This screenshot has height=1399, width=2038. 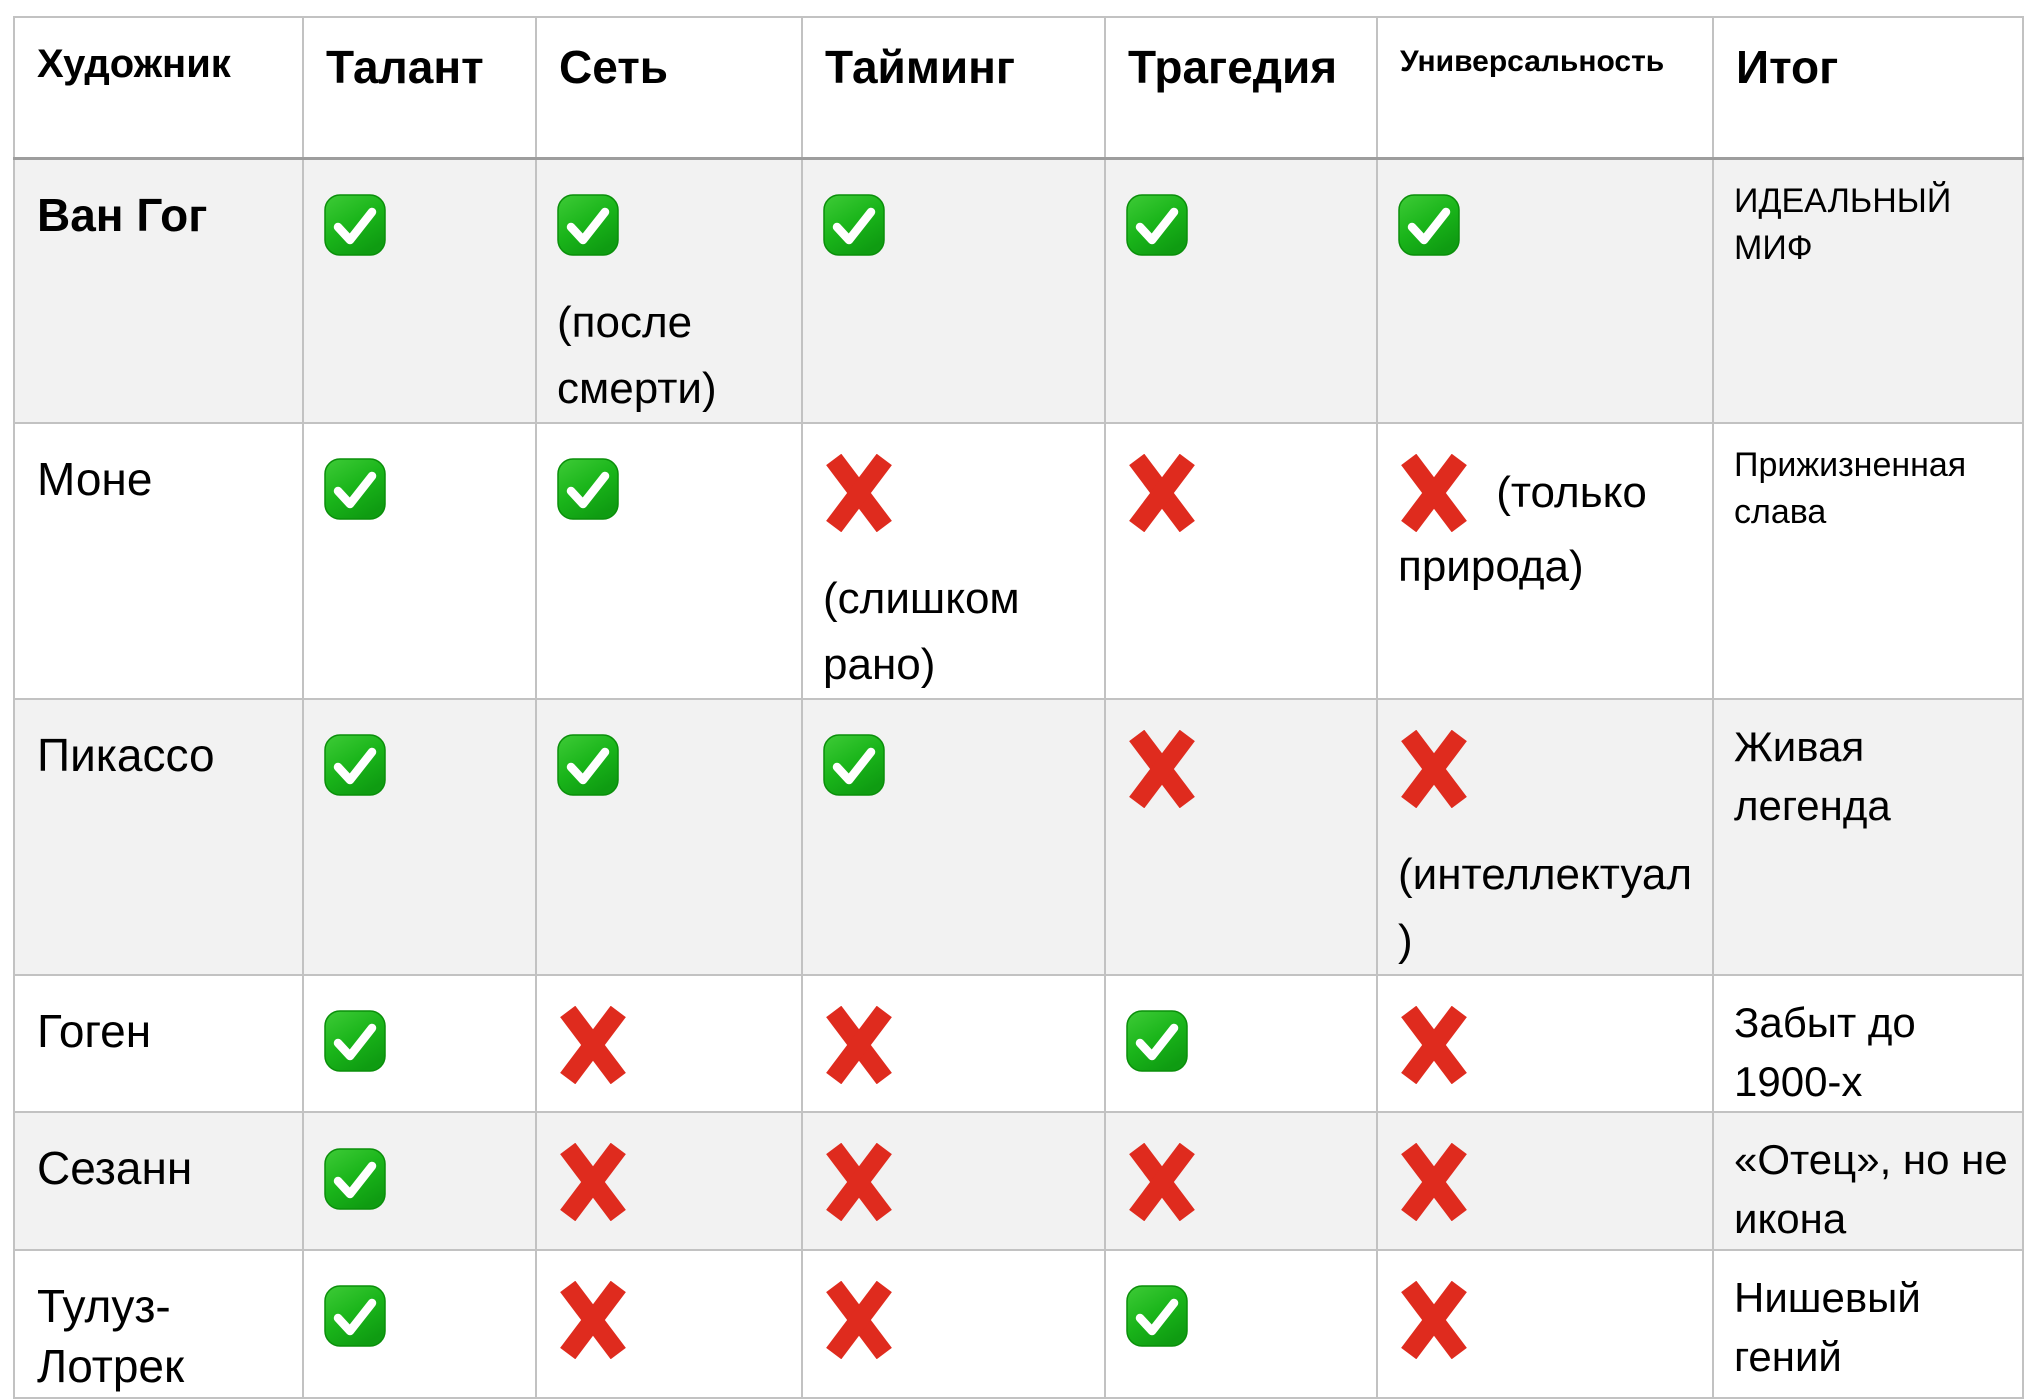 What do you see at coordinates (1868, 290) in the screenshot?
I see `result-cell: ИДЕАЛЬНЫЙ МИФ` at bounding box center [1868, 290].